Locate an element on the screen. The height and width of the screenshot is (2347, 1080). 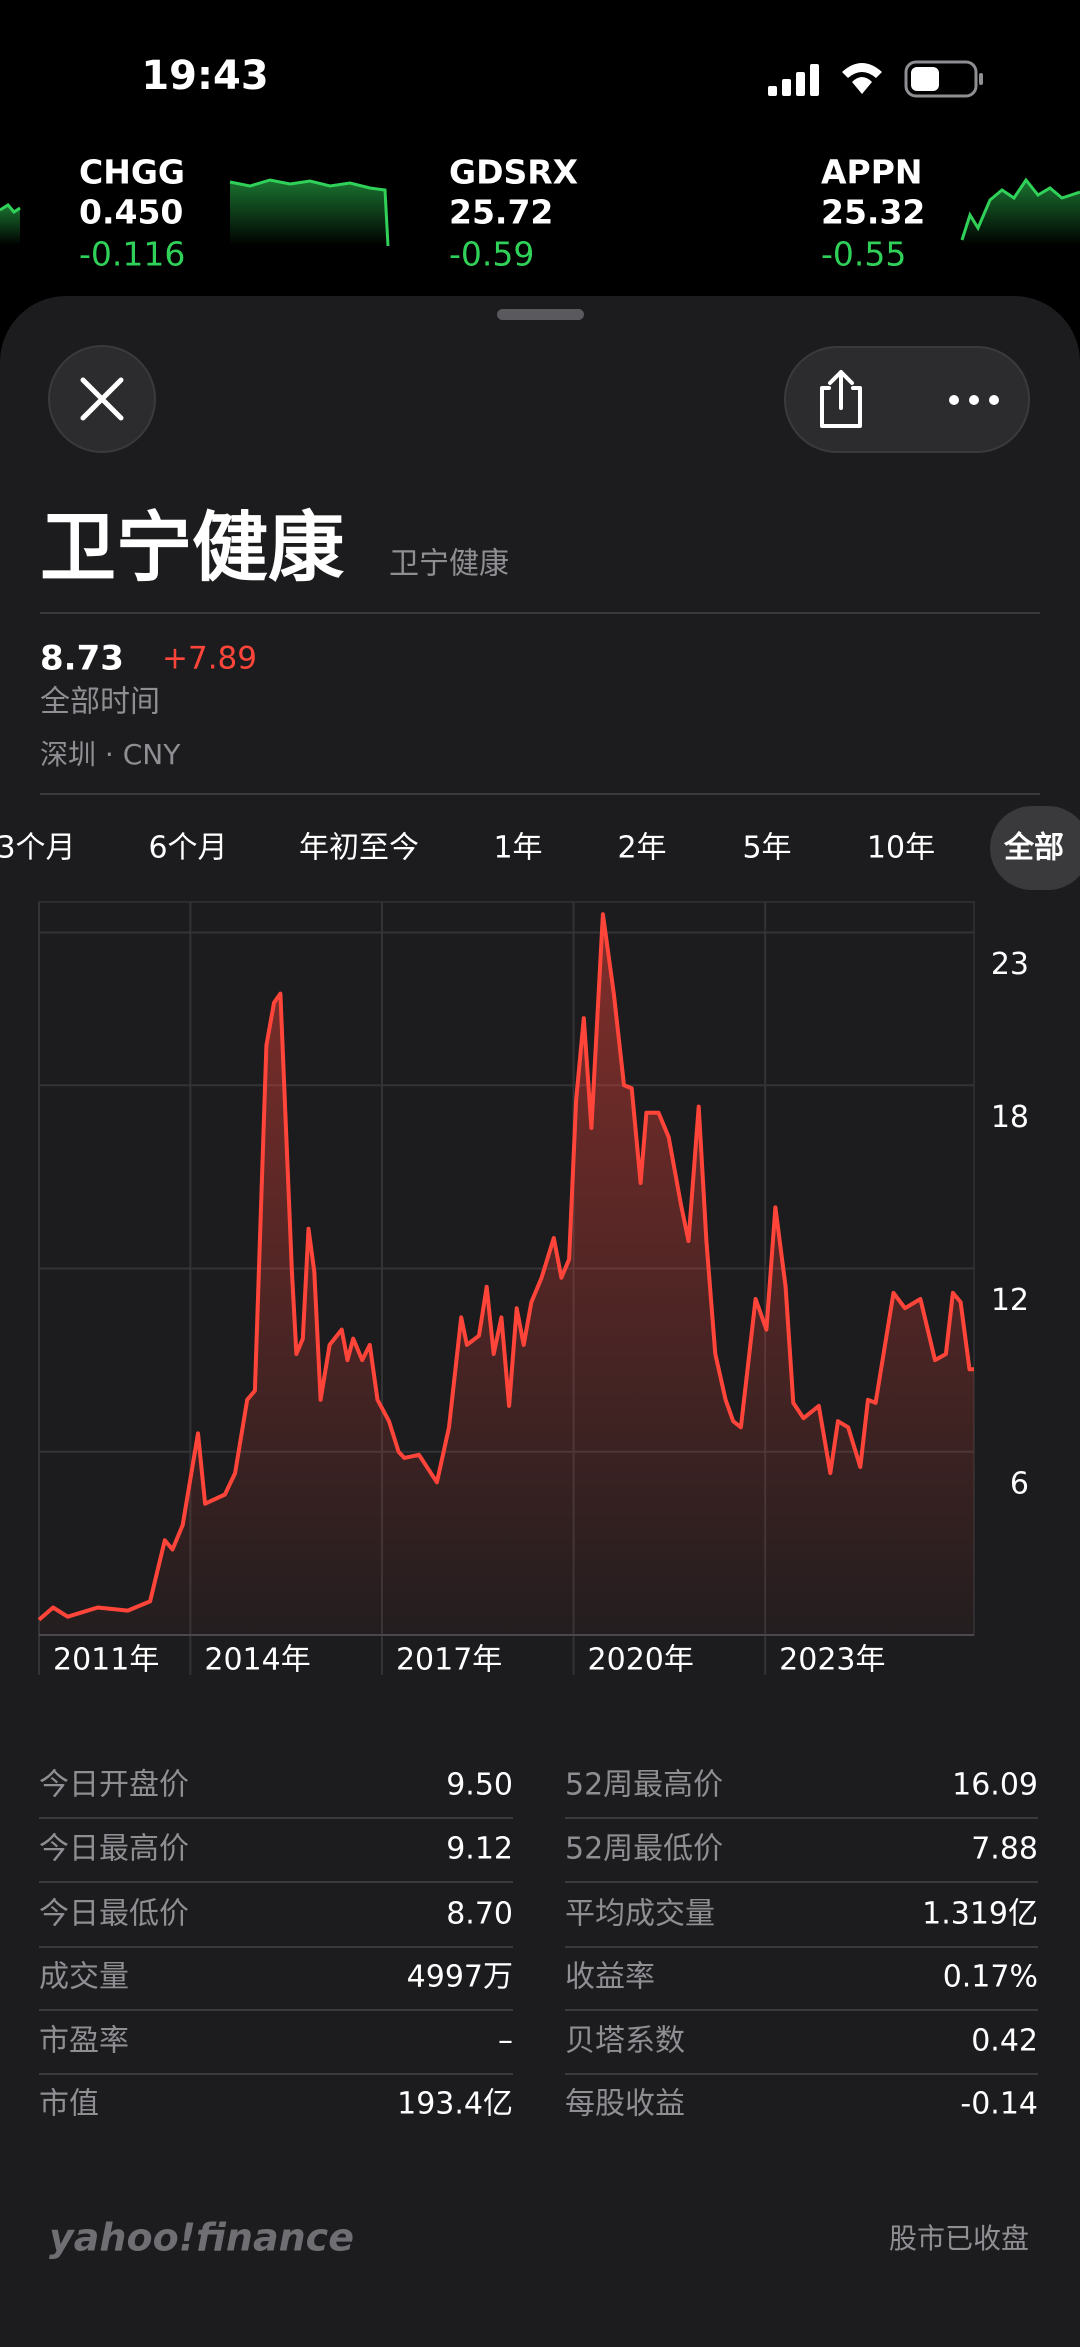
ticker-symbol: GDSRX is located at coordinates (513, 172).